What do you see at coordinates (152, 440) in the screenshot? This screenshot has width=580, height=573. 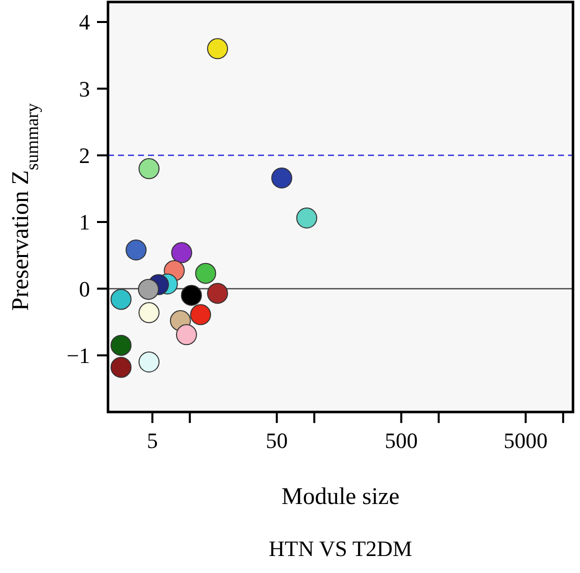 I see `x-tick-label: 5` at bounding box center [152, 440].